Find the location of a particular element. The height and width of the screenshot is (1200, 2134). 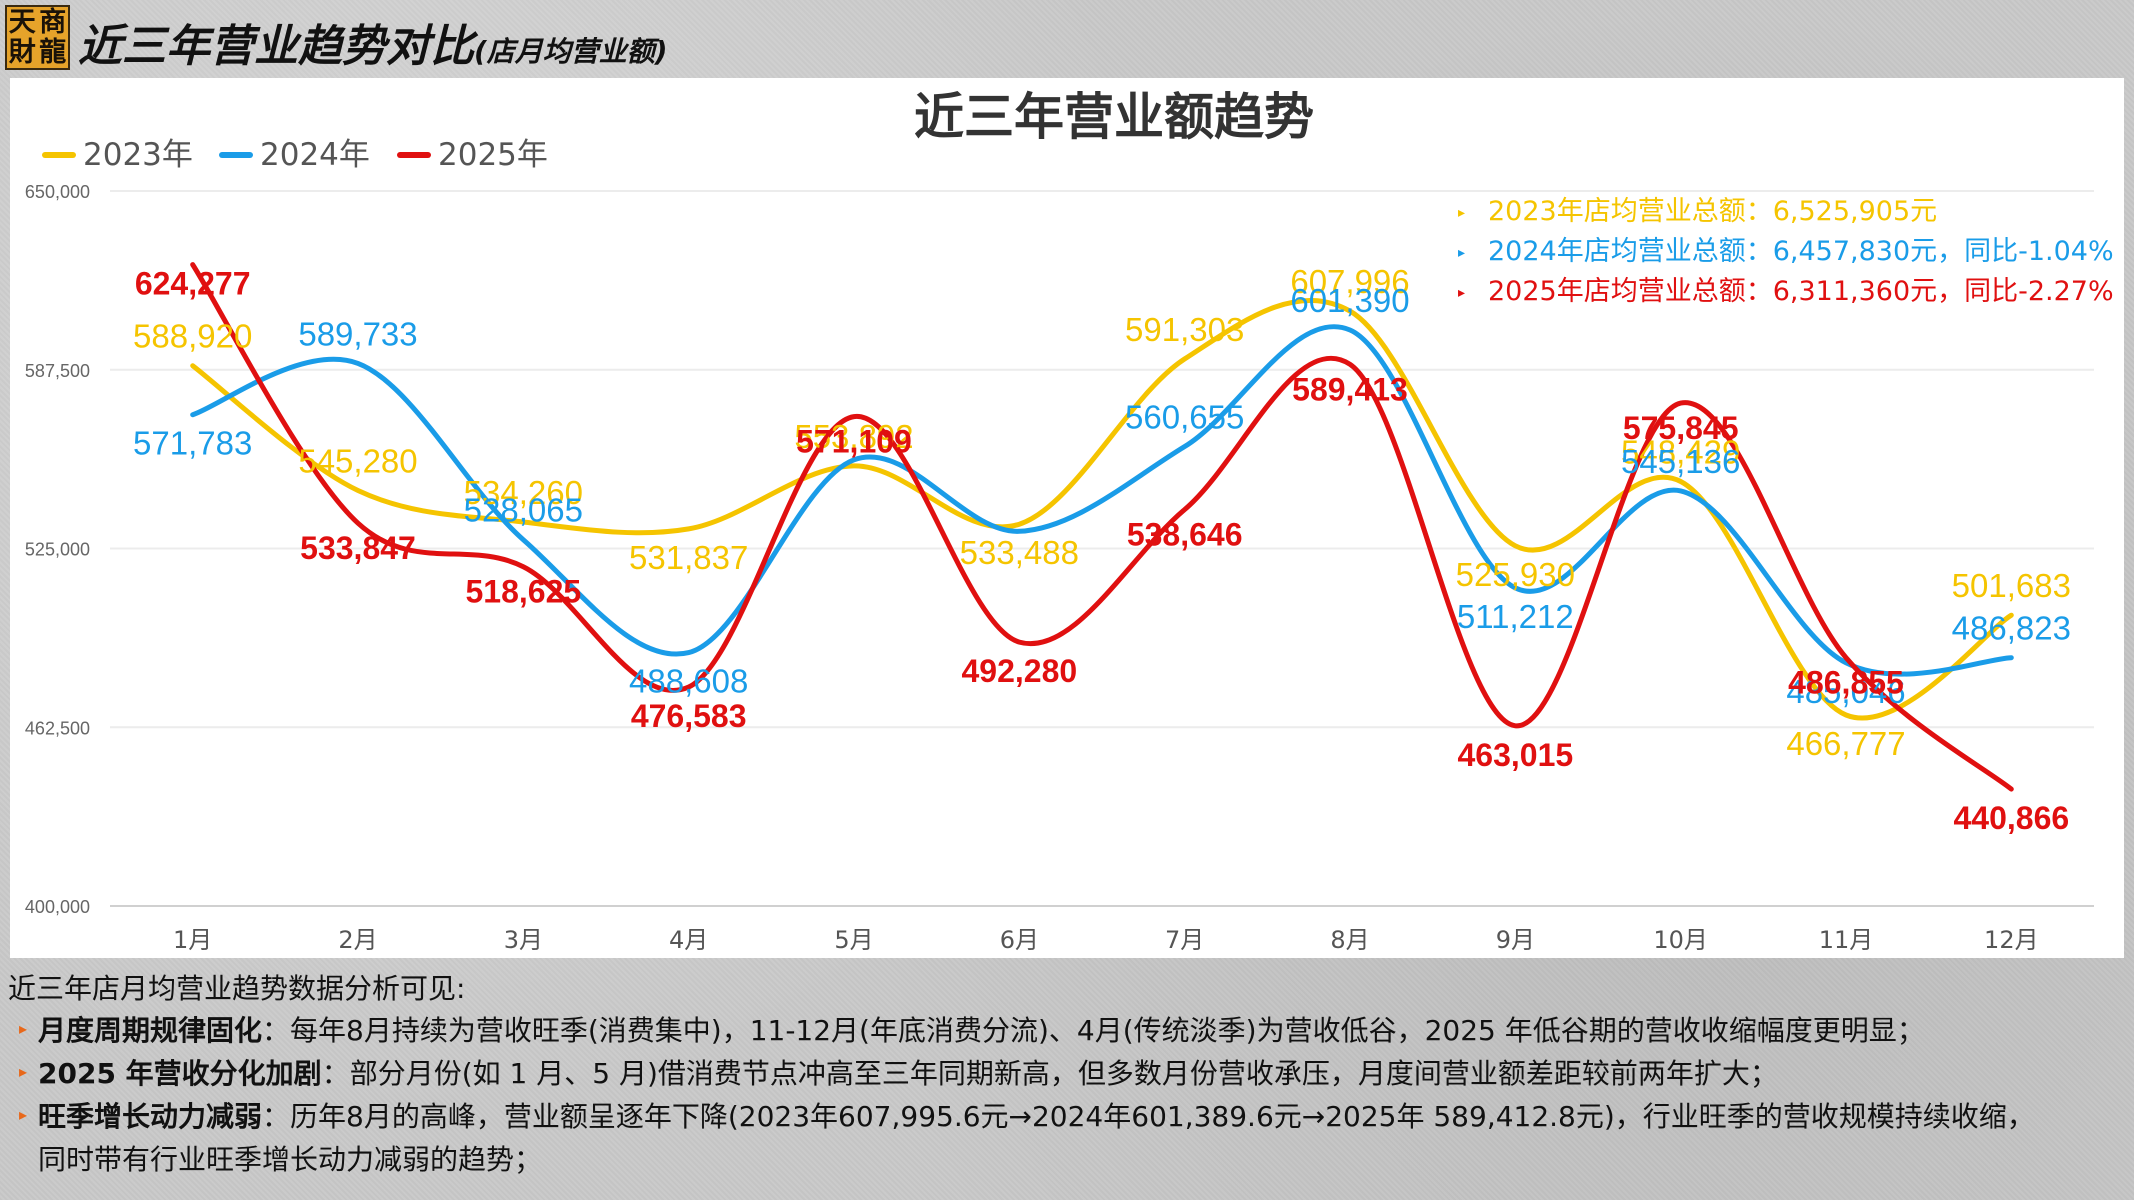

x-tick-label: 2月 is located at coordinates (357, 940).